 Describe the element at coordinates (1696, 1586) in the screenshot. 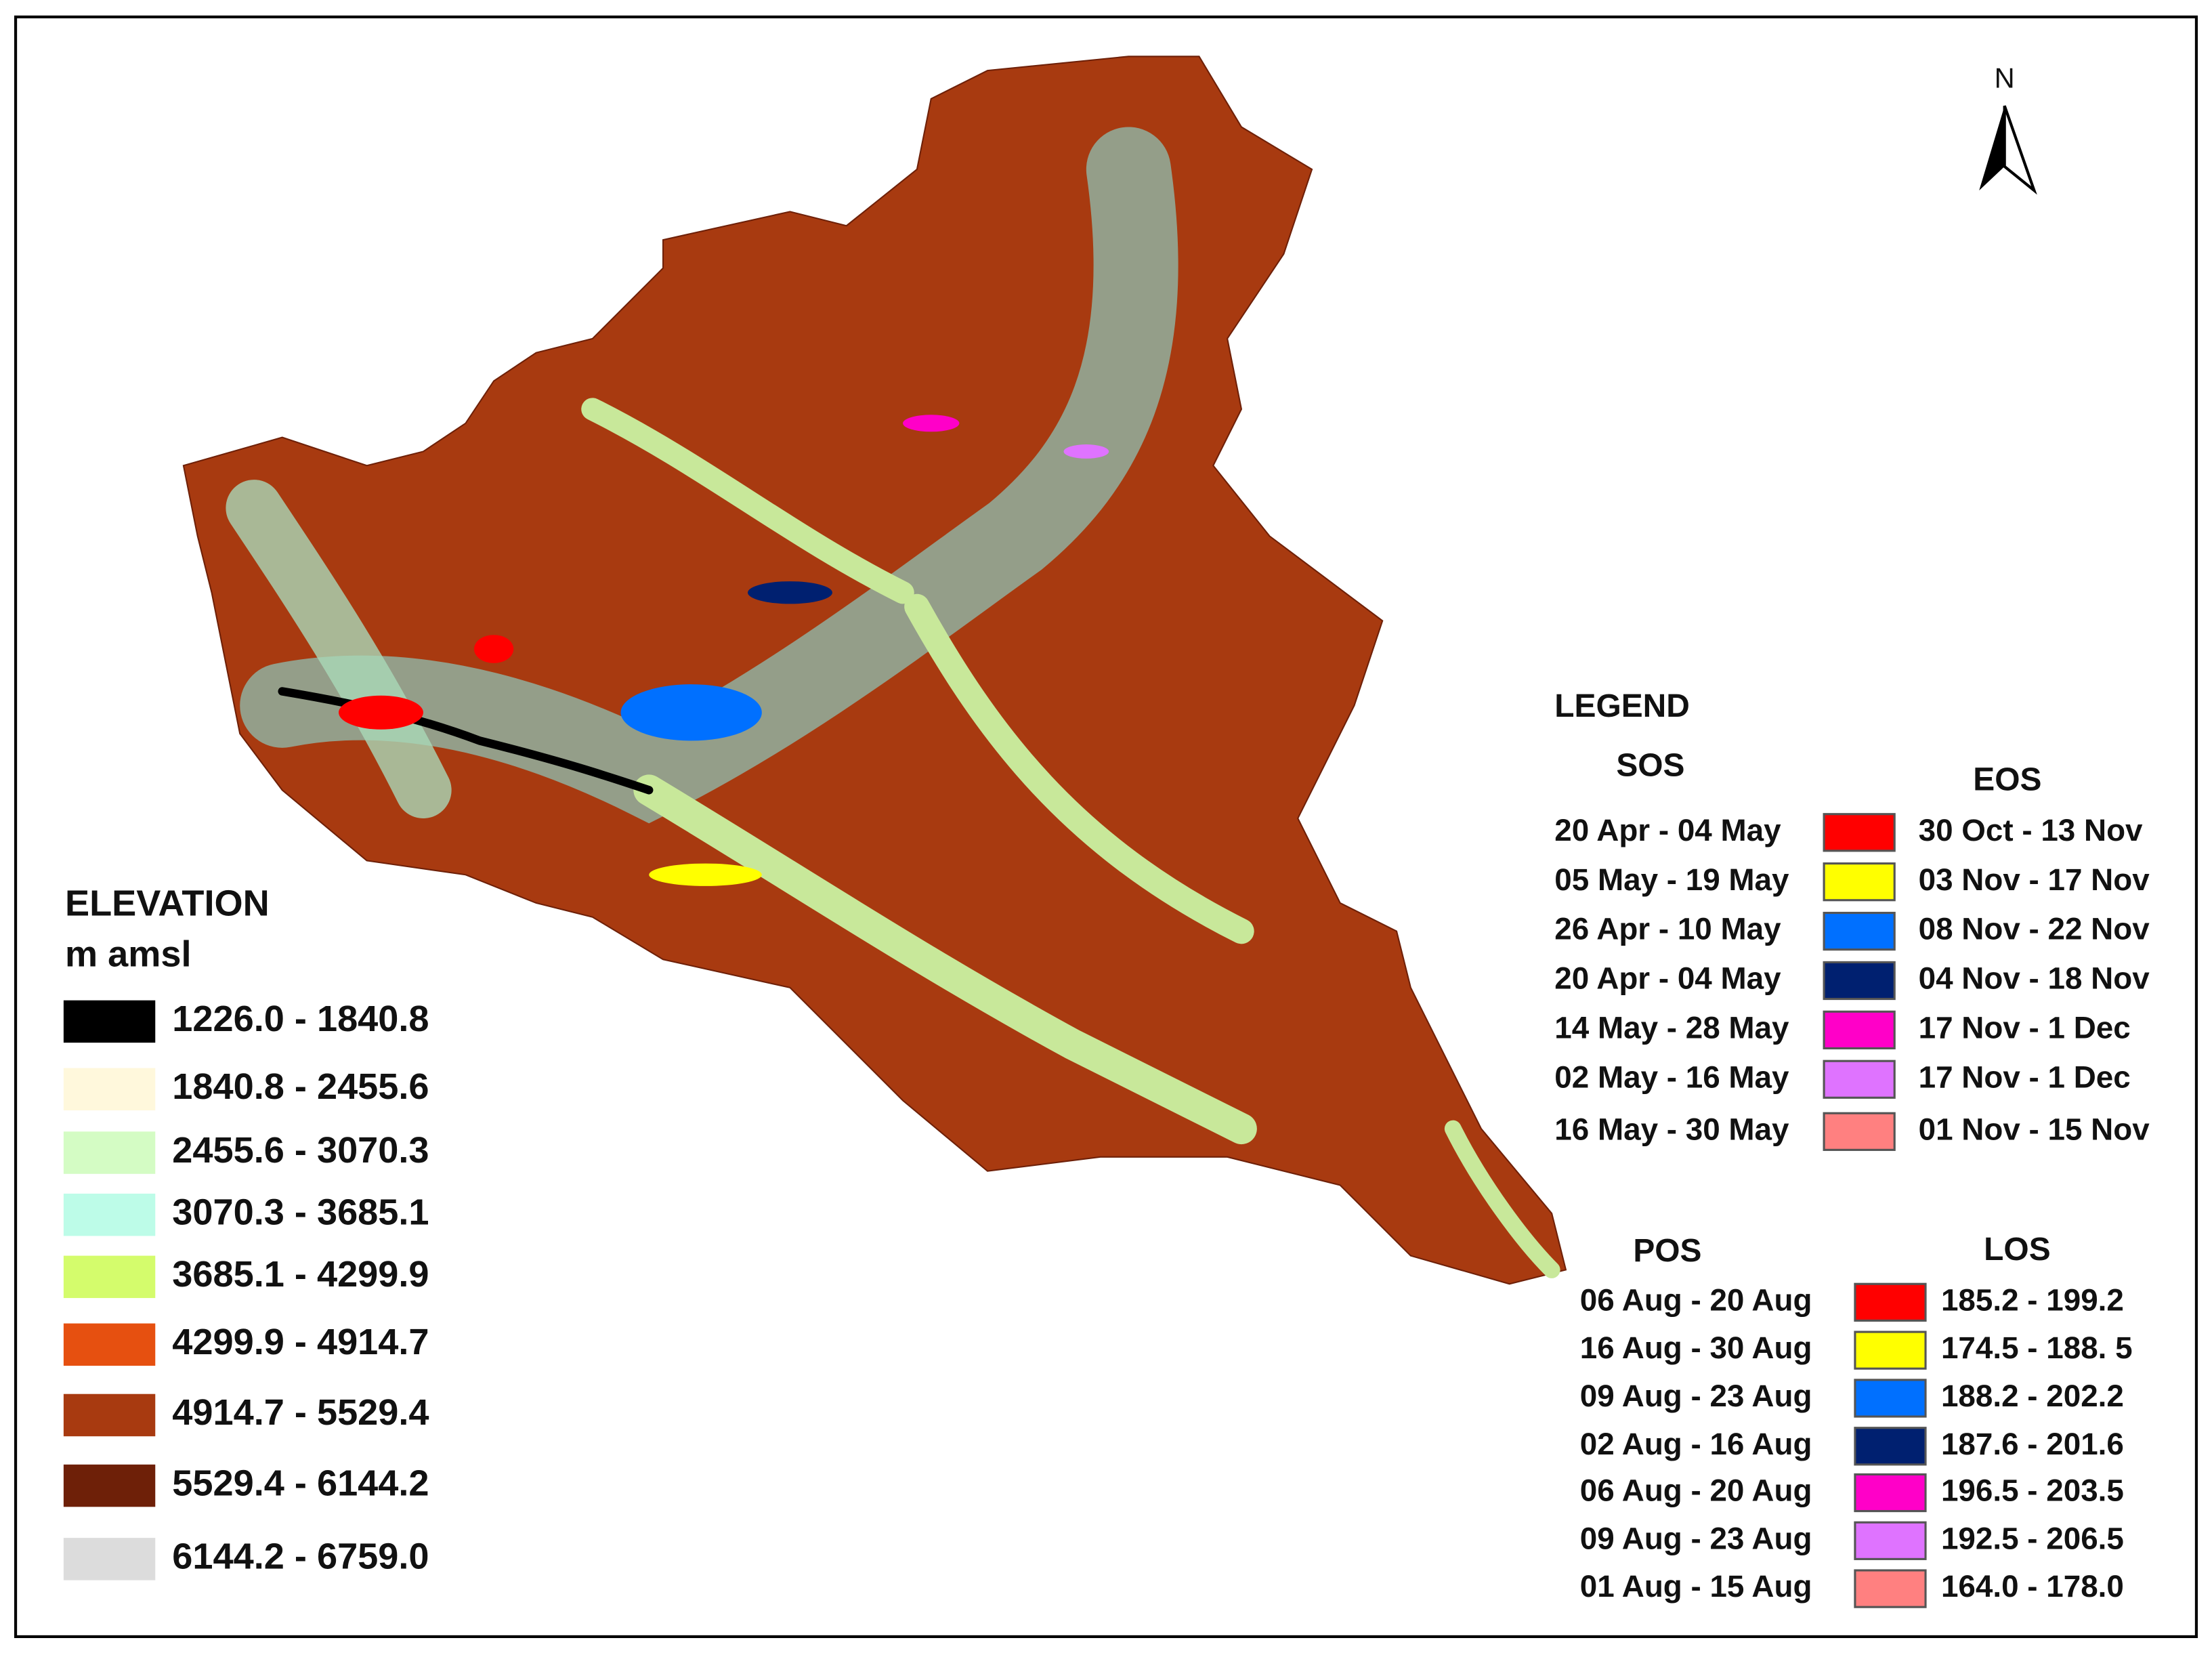

I see `left-period: 01 Aug - 15 Aug` at that location.